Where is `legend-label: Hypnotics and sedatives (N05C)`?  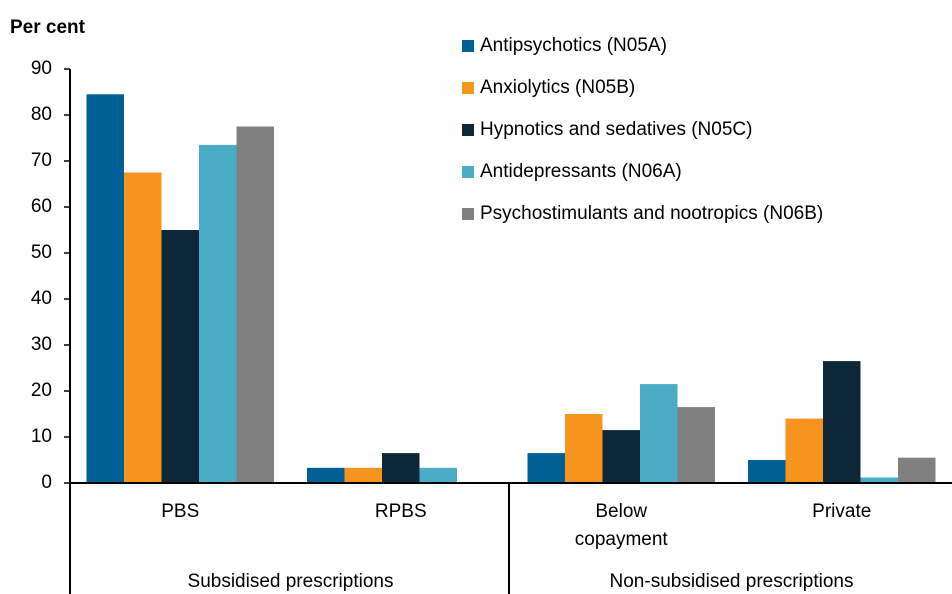 legend-label: Hypnotics and sedatives (N05C) is located at coordinates (616, 129).